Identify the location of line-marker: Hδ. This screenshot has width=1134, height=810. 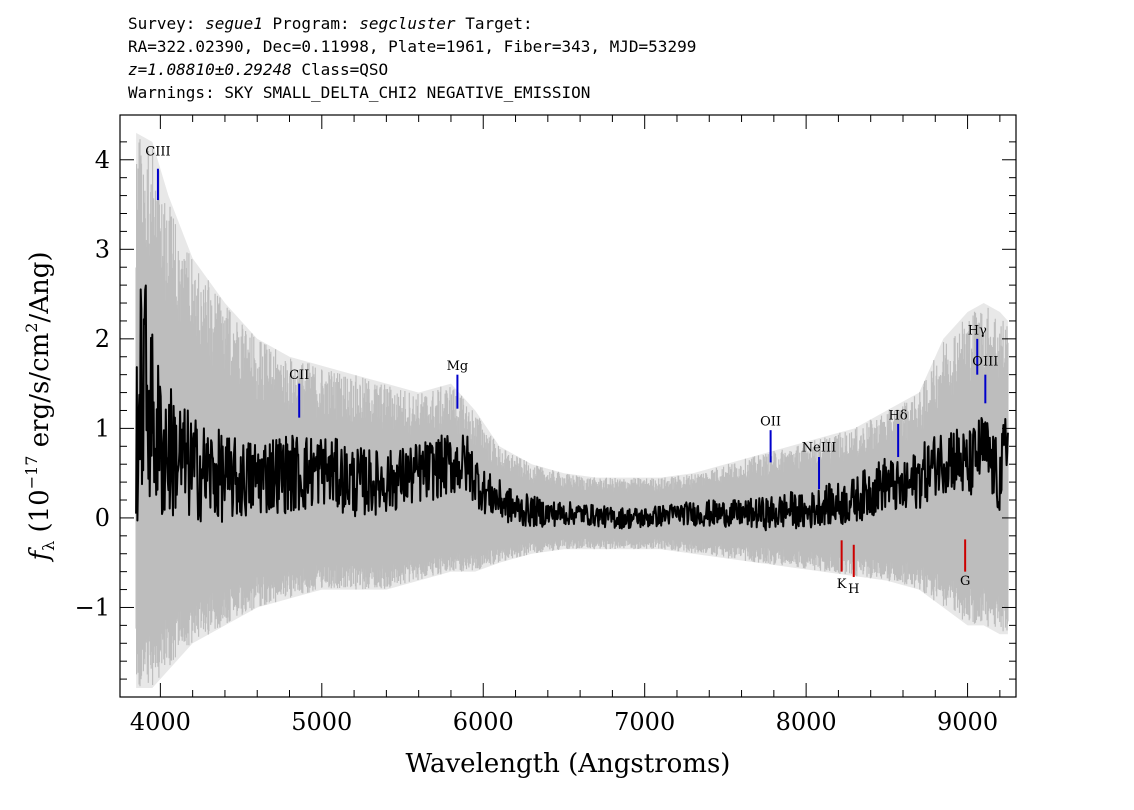
(898, 433).